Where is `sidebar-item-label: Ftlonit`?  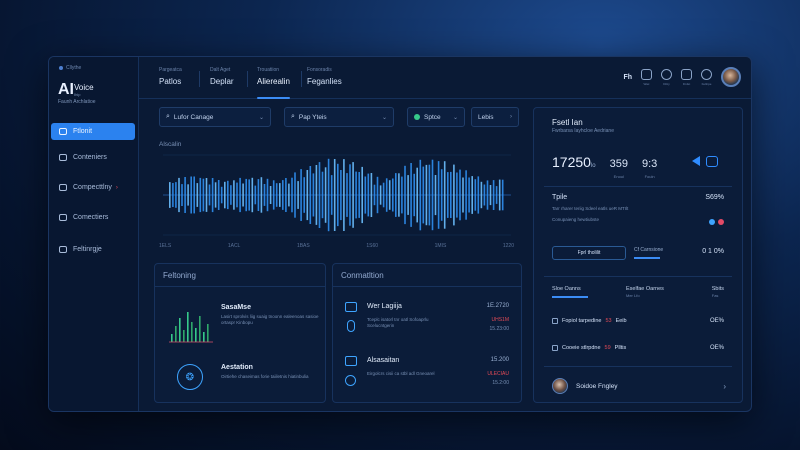
sidebar-item-label: Ftlonit is located at coordinates (83, 131).